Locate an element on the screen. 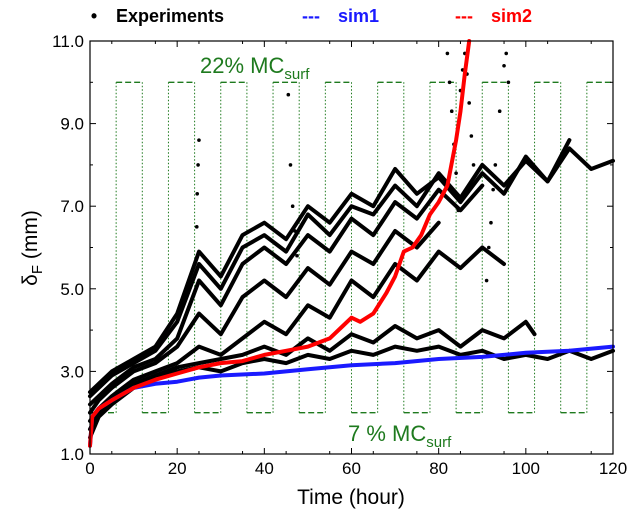 Image resolution: width=644 pixels, height=522 pixels. x-tick-label: 80 is located at coordinates (438, 468).